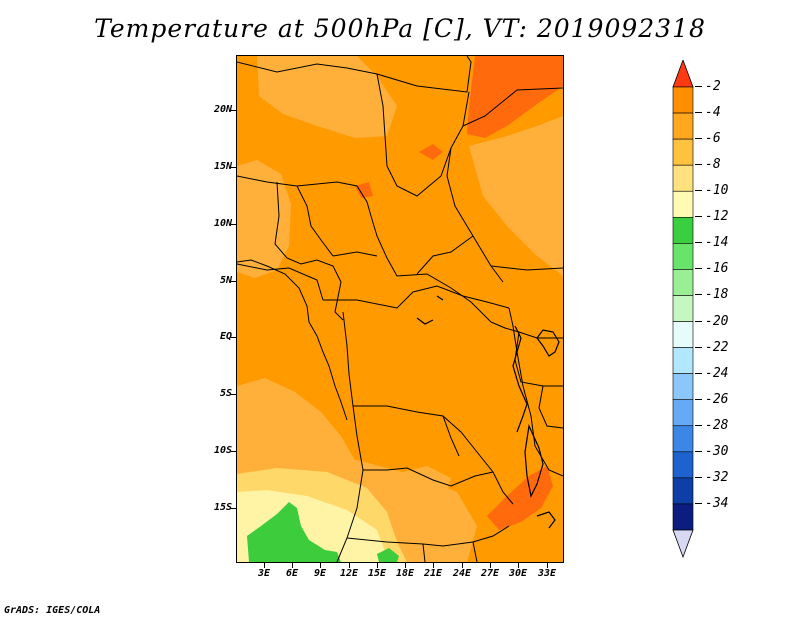 The width and height of the screenshot is (800, 618). I want to click on colorbar-label: -34, so click(711, 503).